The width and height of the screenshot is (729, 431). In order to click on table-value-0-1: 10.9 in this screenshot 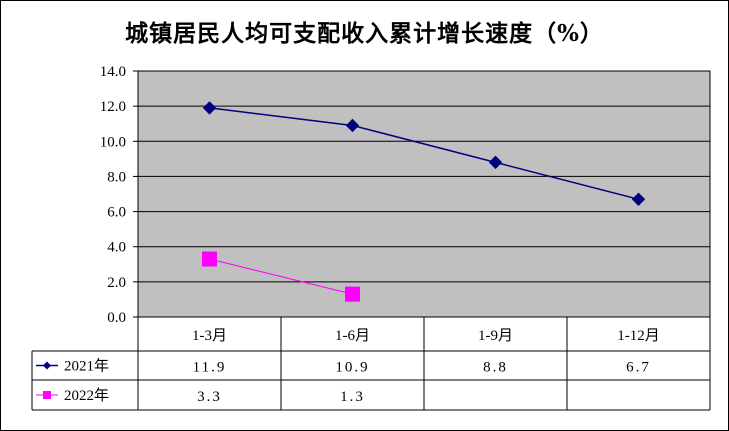, I will do `click(352, 368)`.